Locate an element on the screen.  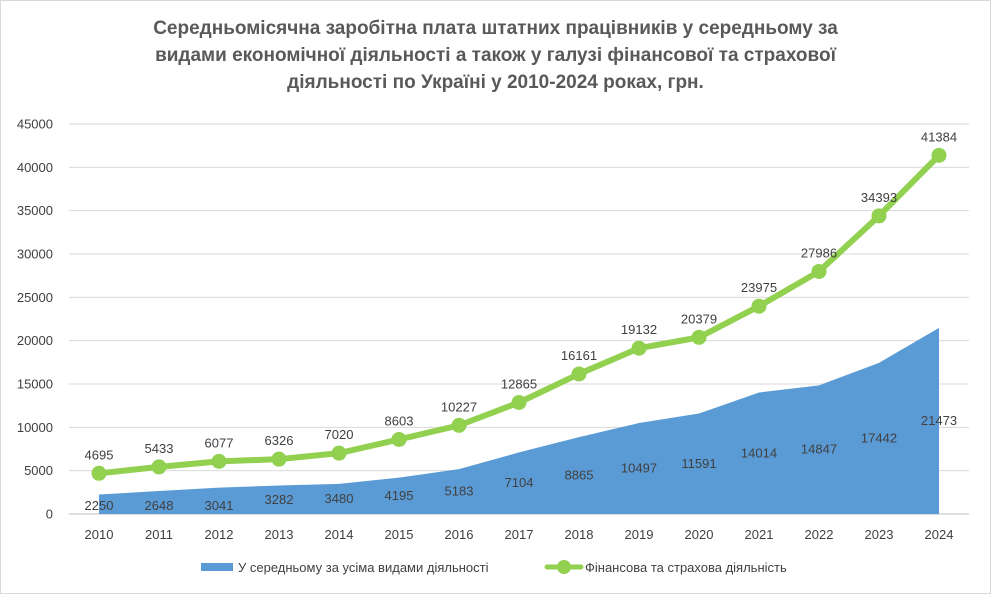
y-tick-label: 10000 is located at coordinates (35, 427).